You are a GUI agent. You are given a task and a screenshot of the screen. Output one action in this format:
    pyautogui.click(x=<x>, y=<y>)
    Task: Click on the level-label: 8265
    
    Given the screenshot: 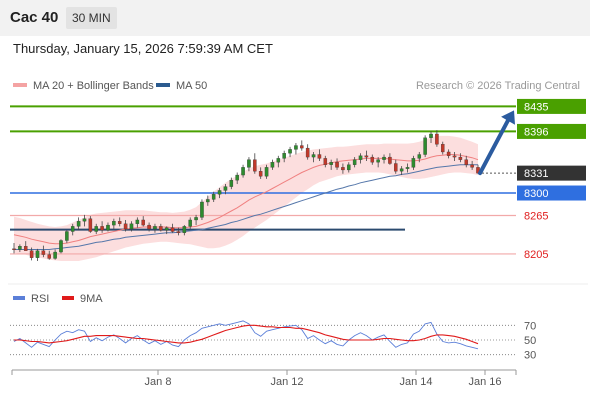 What is the action you would take?
    pyautogui.click(x=536, y=216)
    